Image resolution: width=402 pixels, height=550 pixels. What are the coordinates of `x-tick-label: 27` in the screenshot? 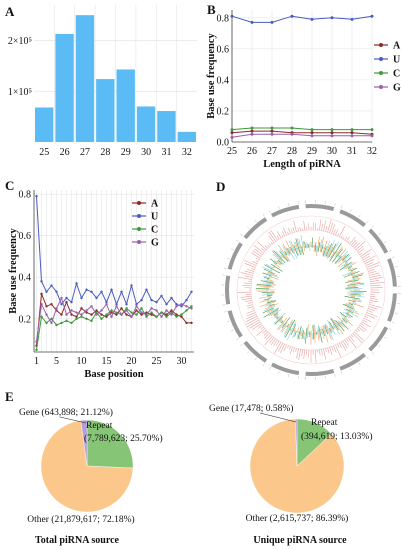 It's located at (85, 152).